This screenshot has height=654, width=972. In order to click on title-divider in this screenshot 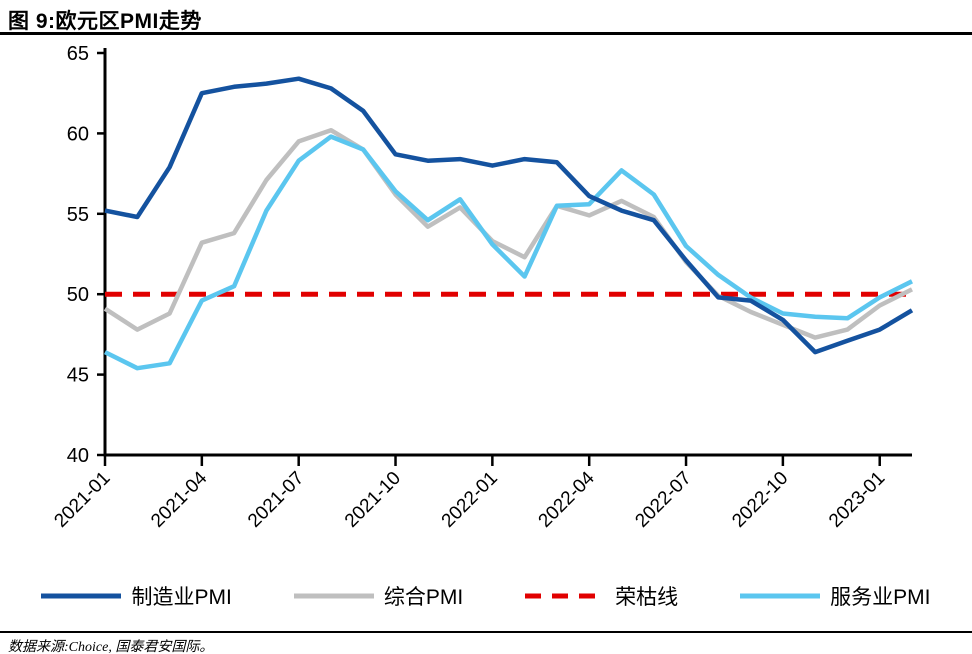, I will do `click(486, 33)`.